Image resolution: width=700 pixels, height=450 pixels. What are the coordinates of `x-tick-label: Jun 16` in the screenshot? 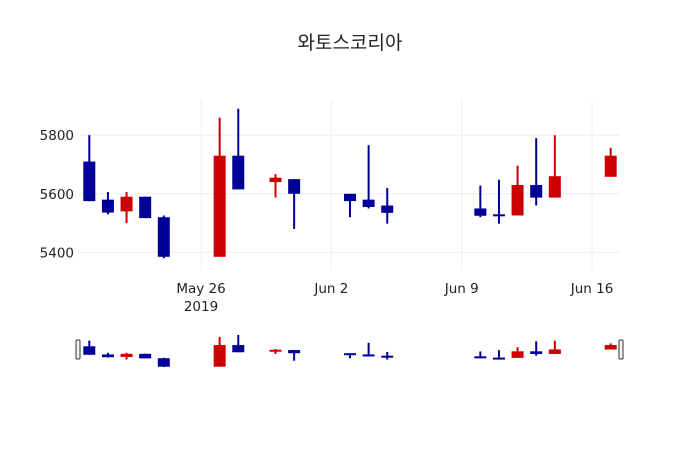 It's located at (592, 289).